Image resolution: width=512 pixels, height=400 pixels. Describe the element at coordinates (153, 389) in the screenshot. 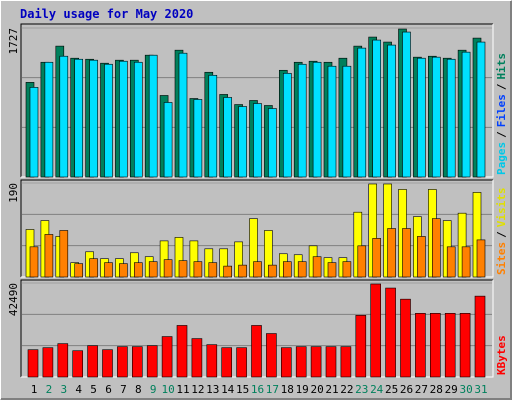

I see `x-tick-label: 9` at that location.